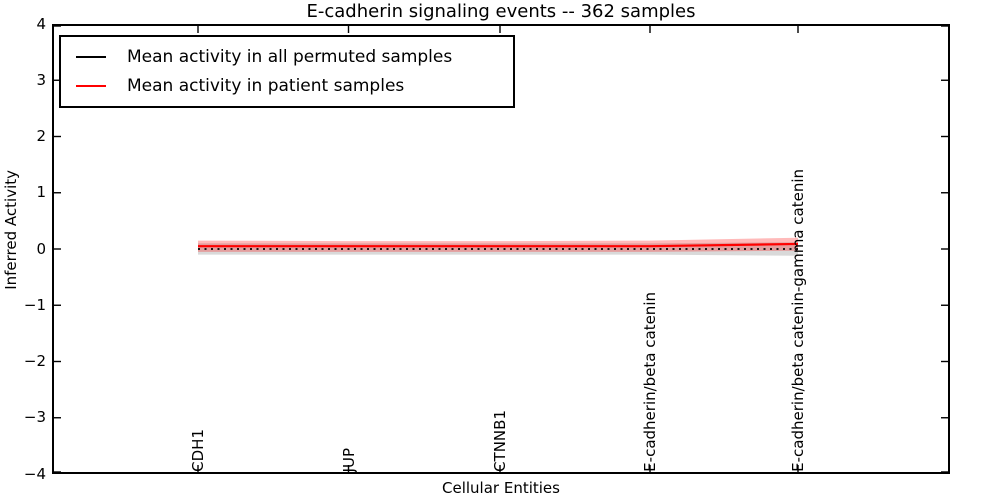 This screenshot has height=500, width=1000. I want to click on y-tick-label: 1, so click(41, 192).